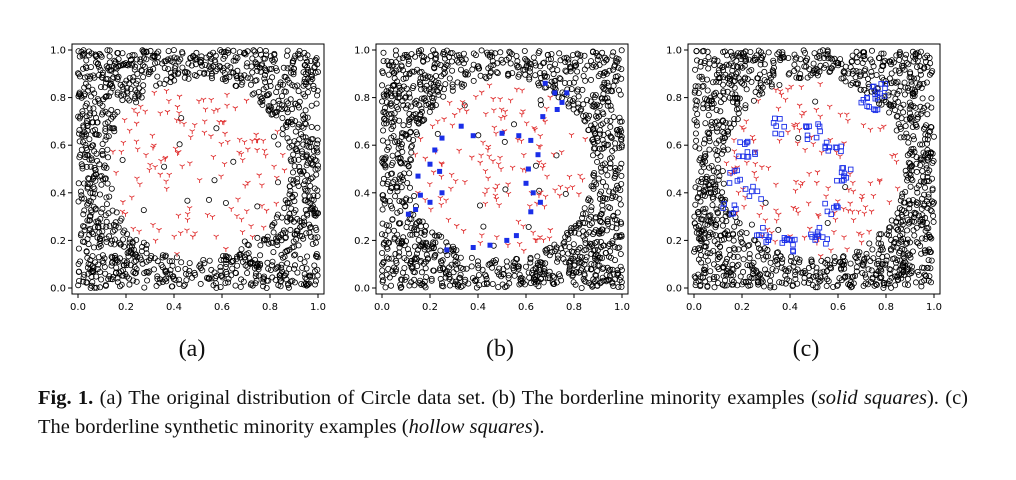  Describe the element at coordinates (755, 152) in the screenshot. I see `synthetic-minority-point` at that location.